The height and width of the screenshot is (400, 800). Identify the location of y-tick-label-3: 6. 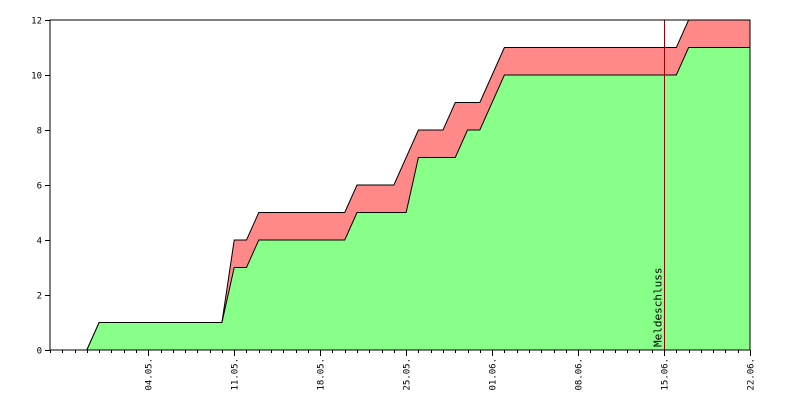
(39, 187).